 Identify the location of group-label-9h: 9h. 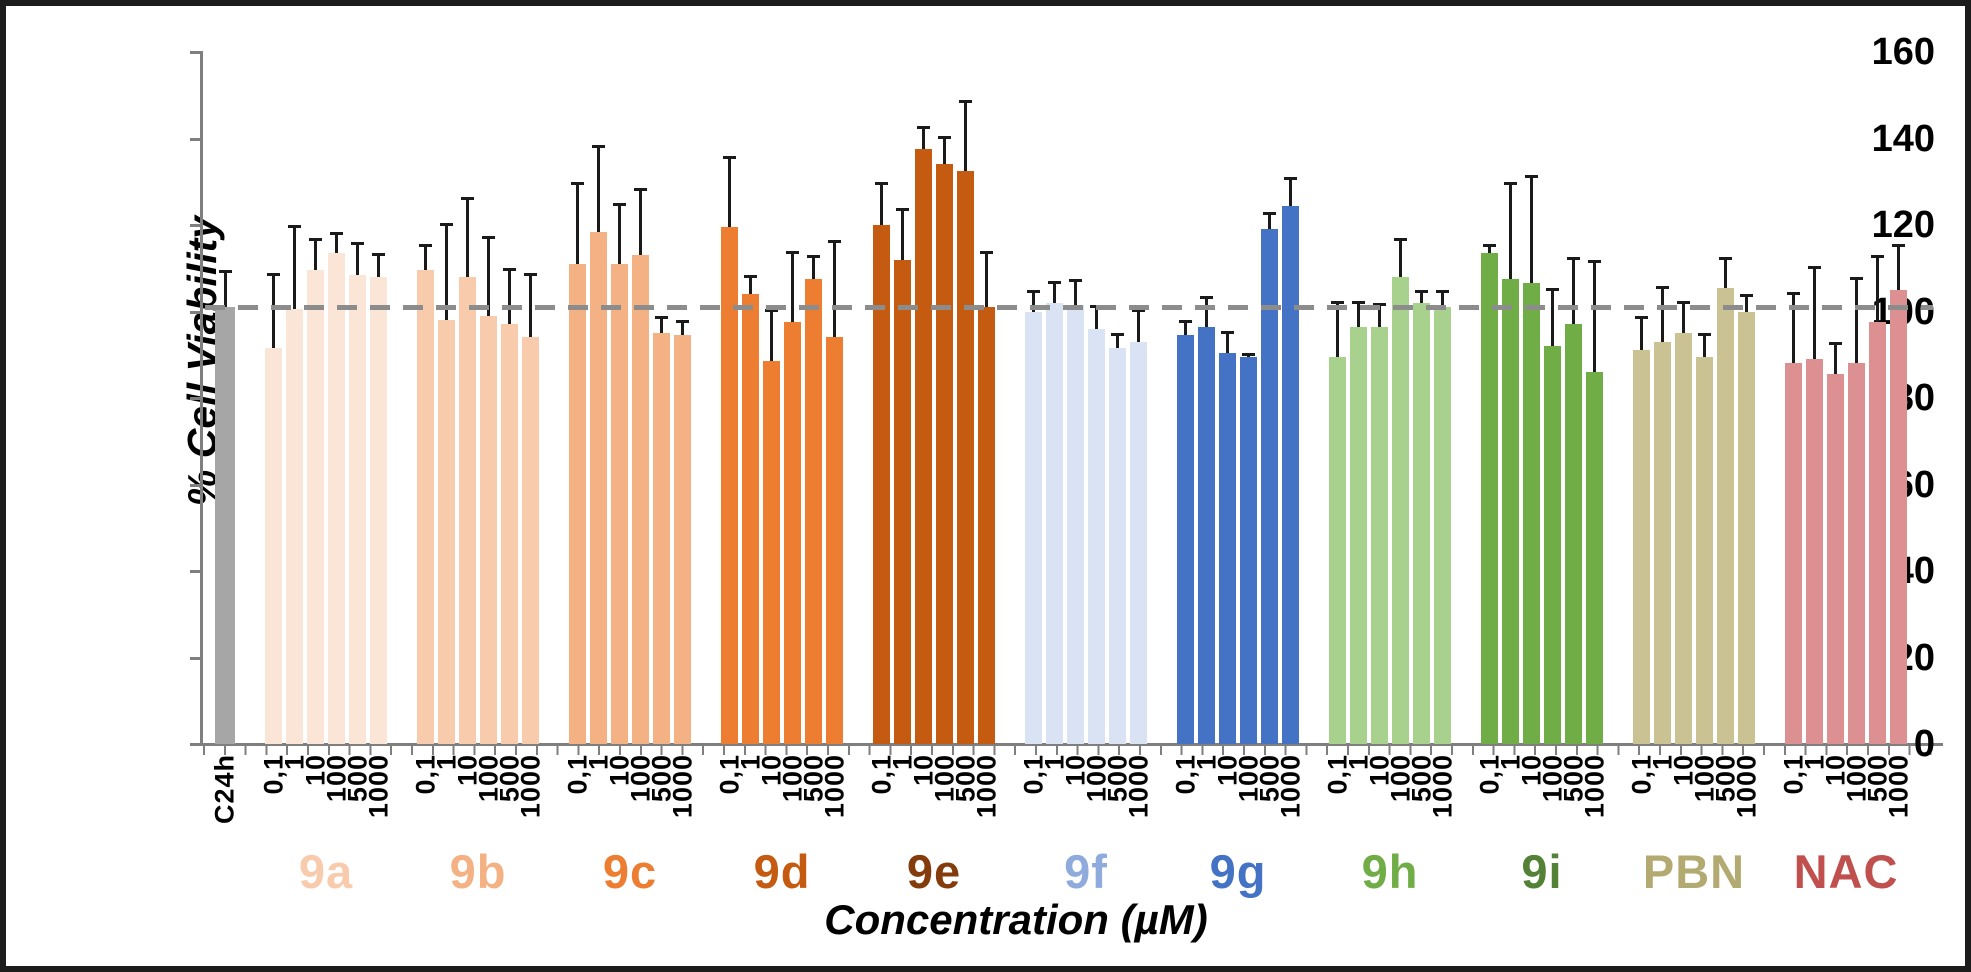
(1390, 871).